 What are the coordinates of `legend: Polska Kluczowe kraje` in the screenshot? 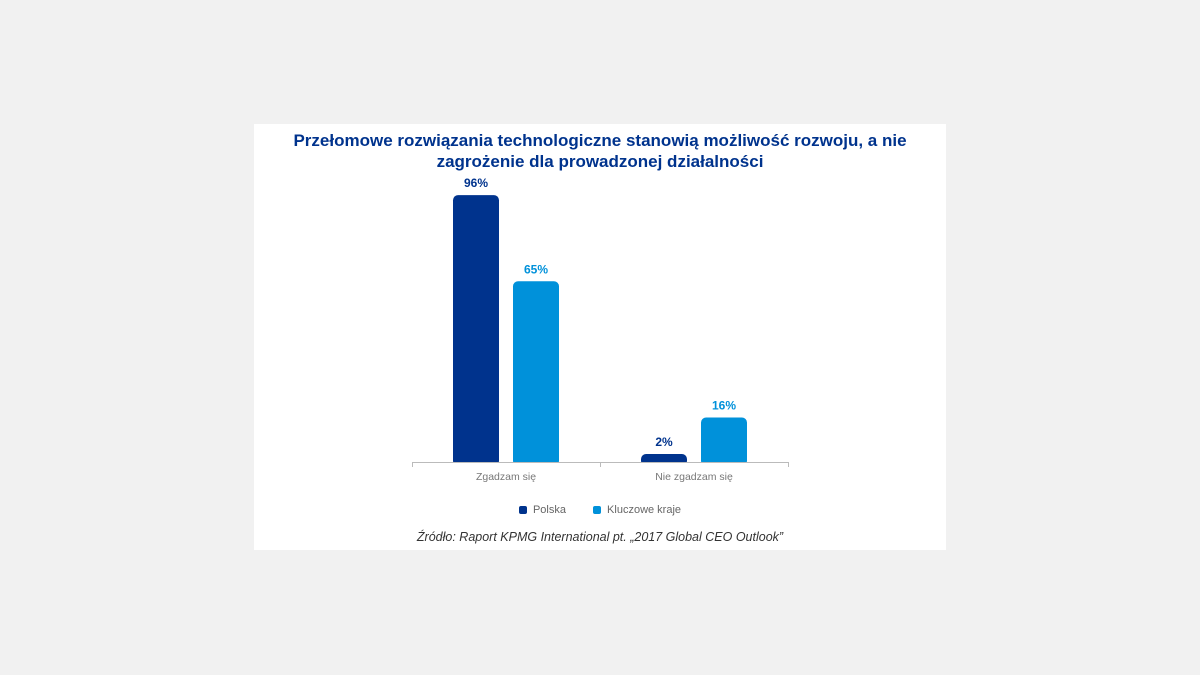 It's located at (600, 510).